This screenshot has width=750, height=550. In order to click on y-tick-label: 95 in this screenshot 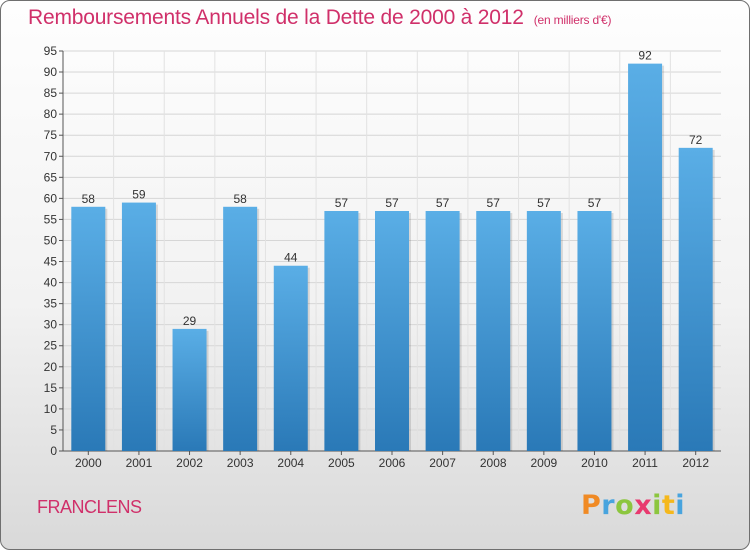, I will do `click(51, 51)`.